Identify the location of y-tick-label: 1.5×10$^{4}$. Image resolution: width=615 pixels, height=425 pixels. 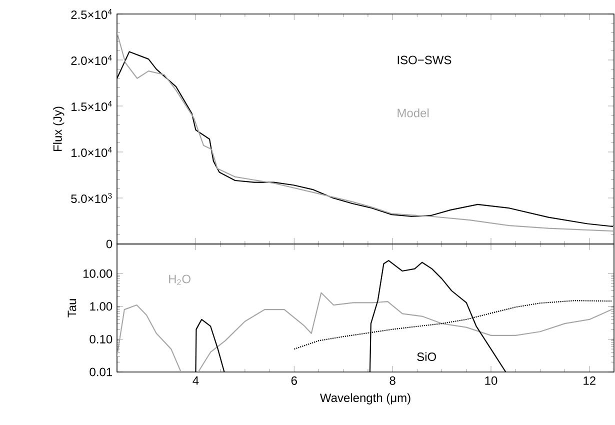
(92, 106).